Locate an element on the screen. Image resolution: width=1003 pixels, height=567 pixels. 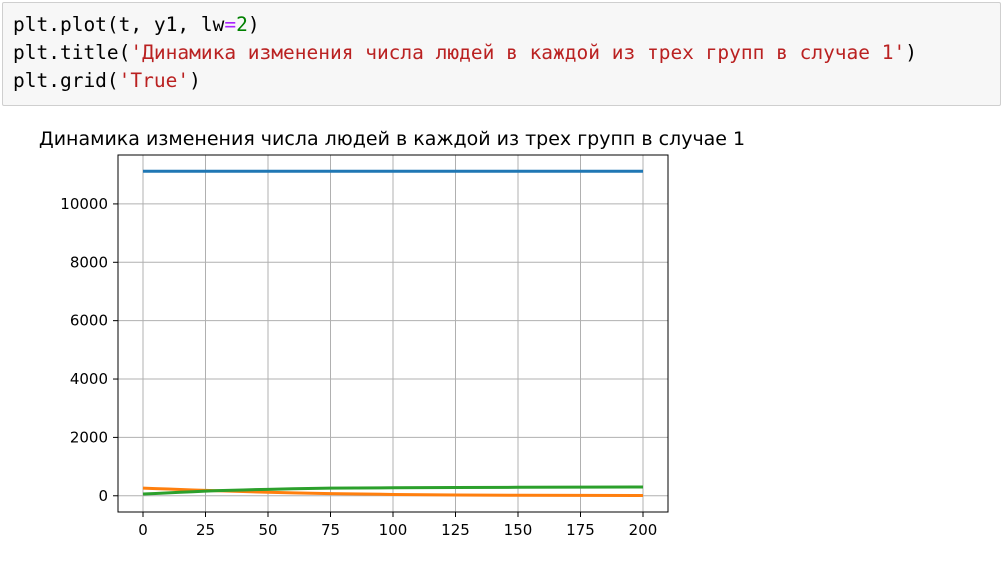
x-tick-label: 0 is located at coordinates (143, 530).